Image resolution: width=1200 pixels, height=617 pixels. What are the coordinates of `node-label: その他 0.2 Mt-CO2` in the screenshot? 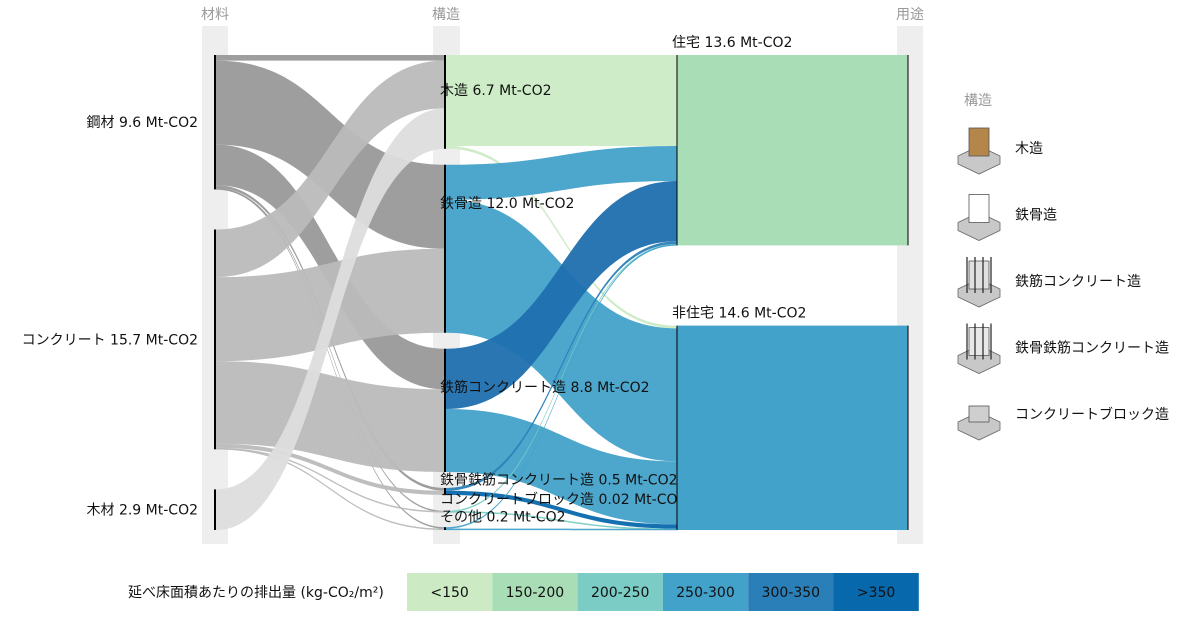 It's located at (503, 518).